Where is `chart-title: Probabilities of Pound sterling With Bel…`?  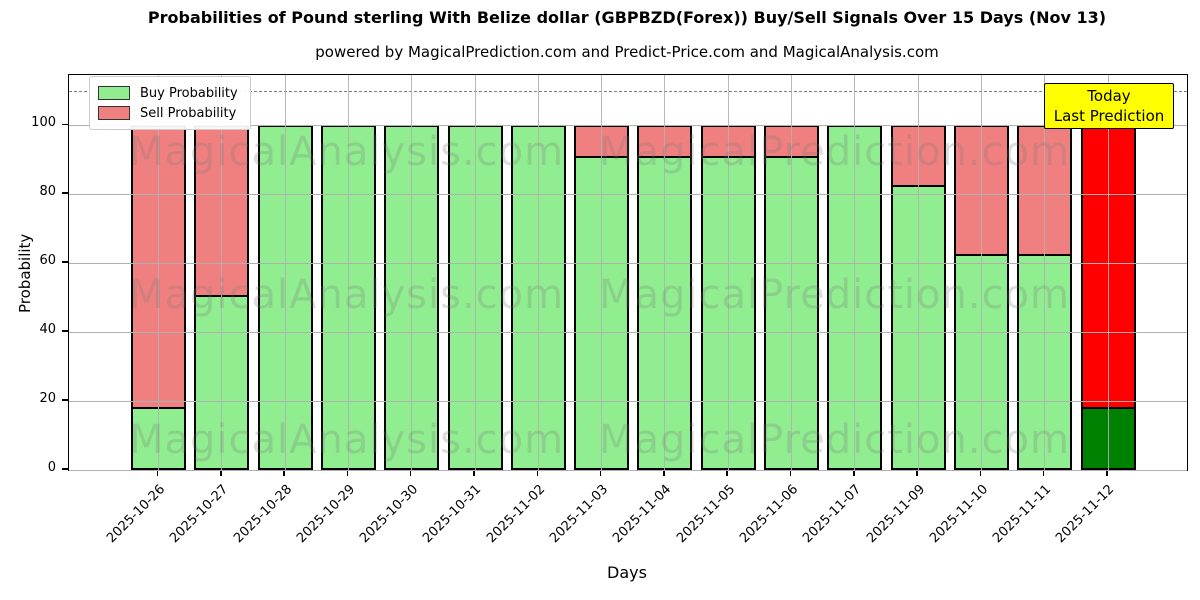 chart-title: Probabilities of Pound sterling With Bel… is located at coordinates (627, 17).